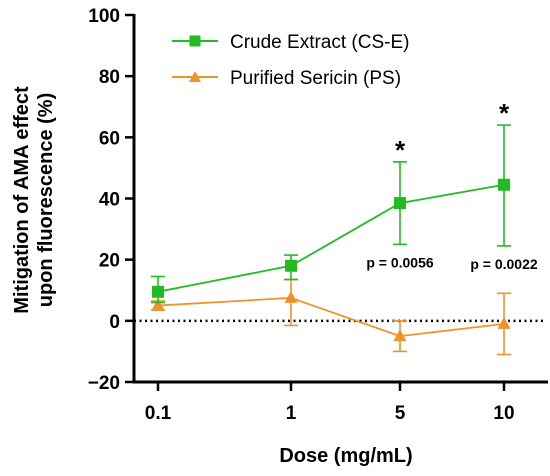 This screenshot has width=550, height=476. I want to click on legend-entry-purified: Purified Sericin (PS), so click(286, 78).